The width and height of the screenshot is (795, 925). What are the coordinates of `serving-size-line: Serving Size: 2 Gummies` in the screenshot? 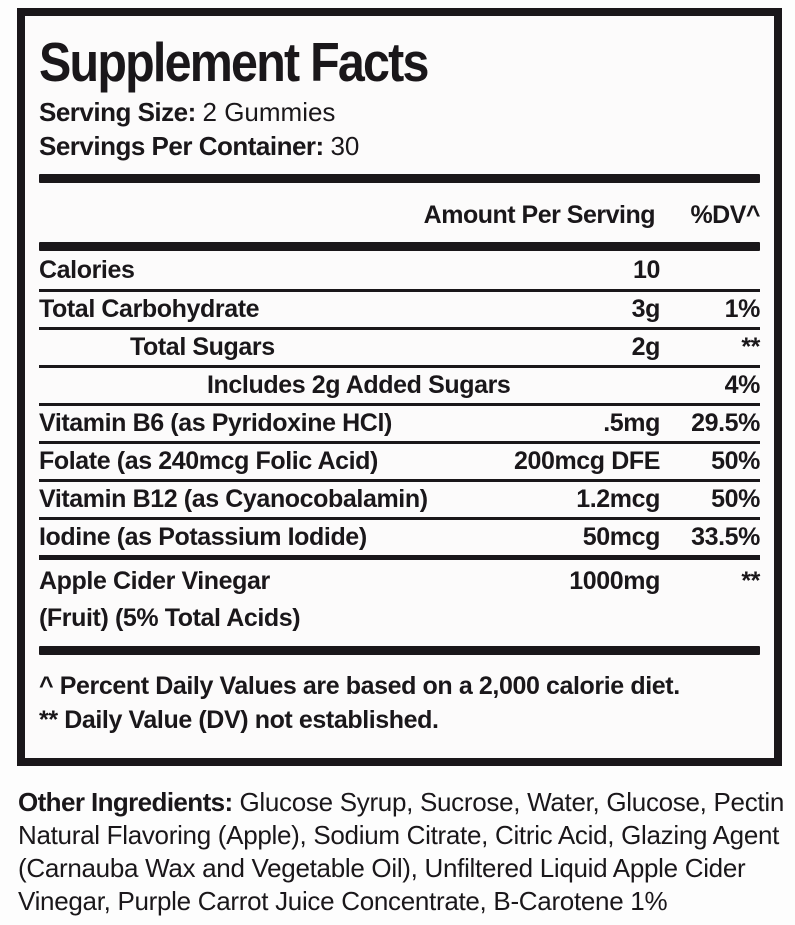 It's located at (399, 112).